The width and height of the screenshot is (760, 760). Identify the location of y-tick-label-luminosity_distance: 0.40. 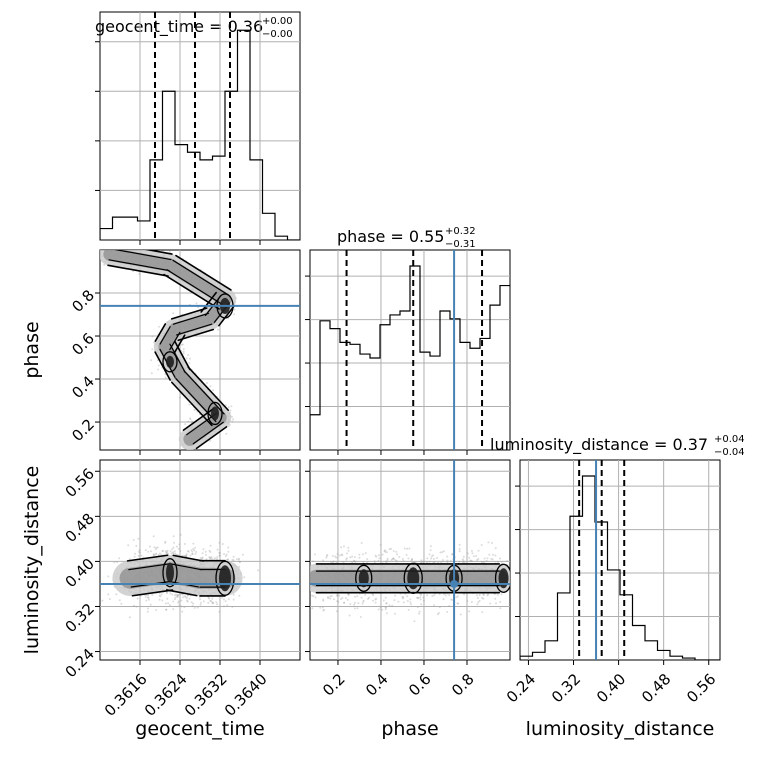
(80, 573).